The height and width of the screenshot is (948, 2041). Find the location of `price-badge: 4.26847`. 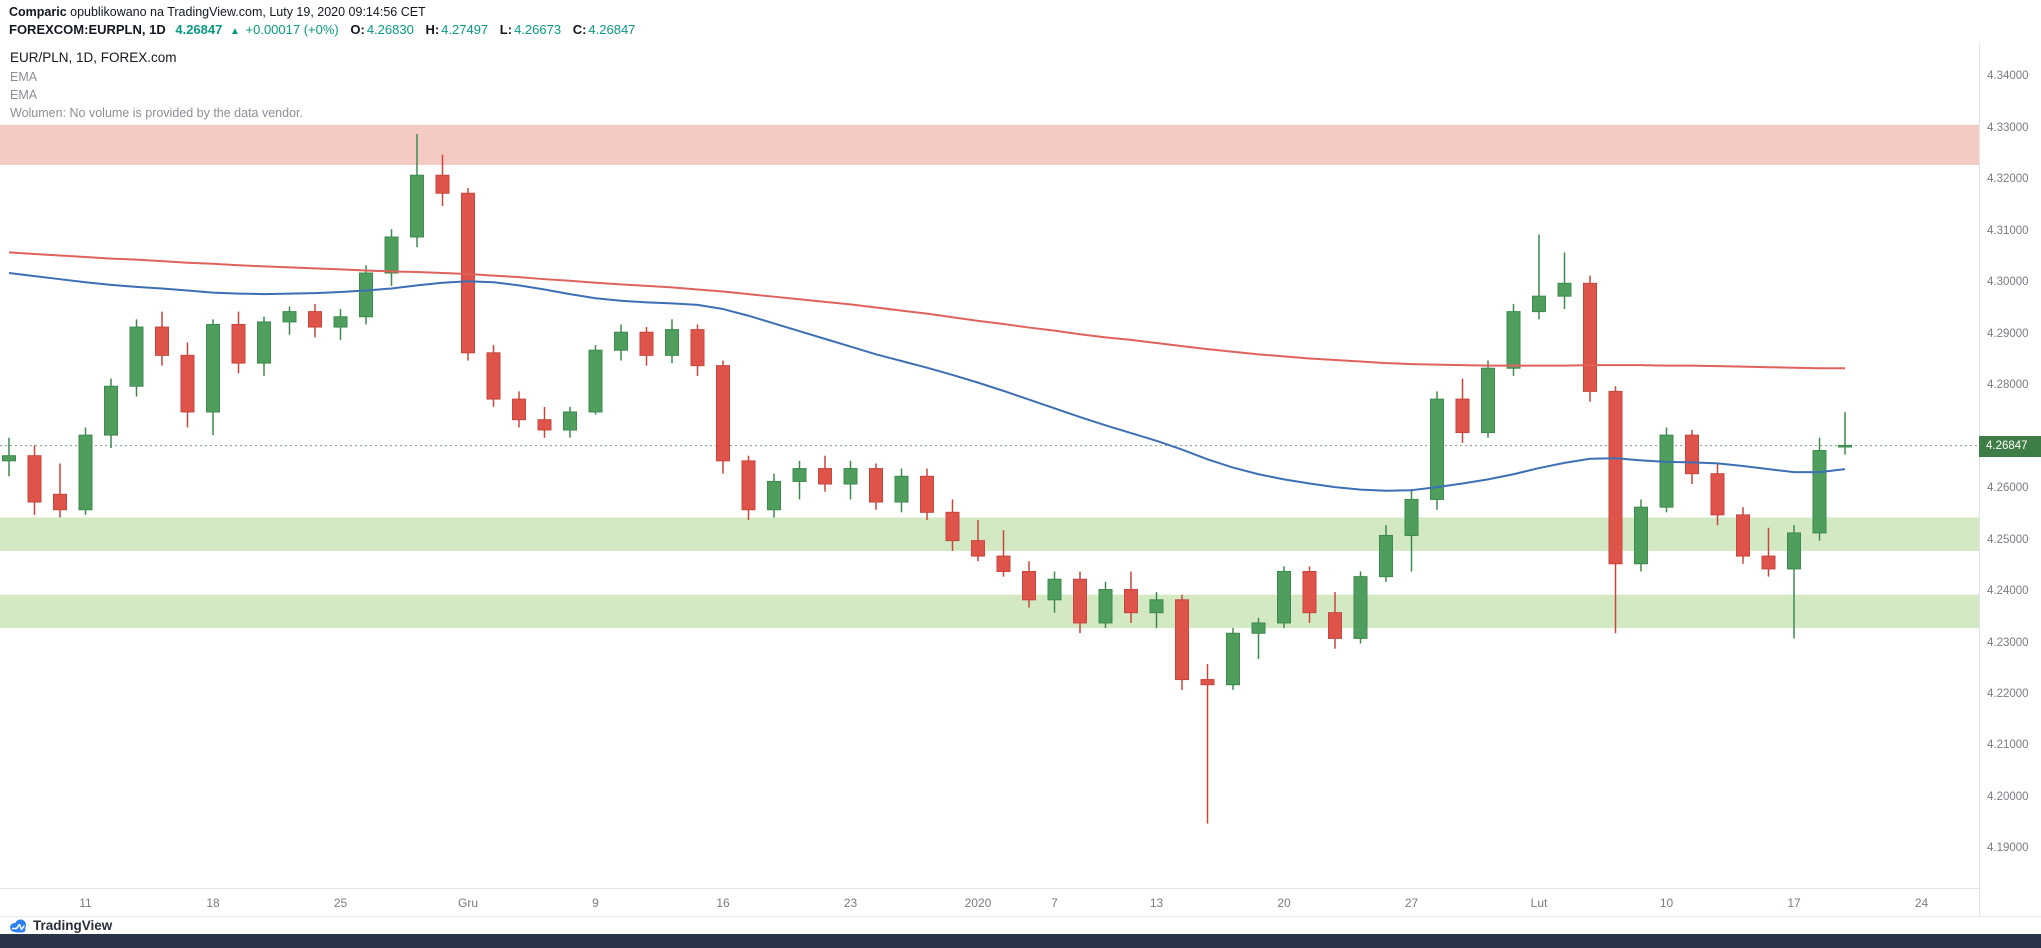

price-badge: 4.26847 is located at coordinates (2010, 446).